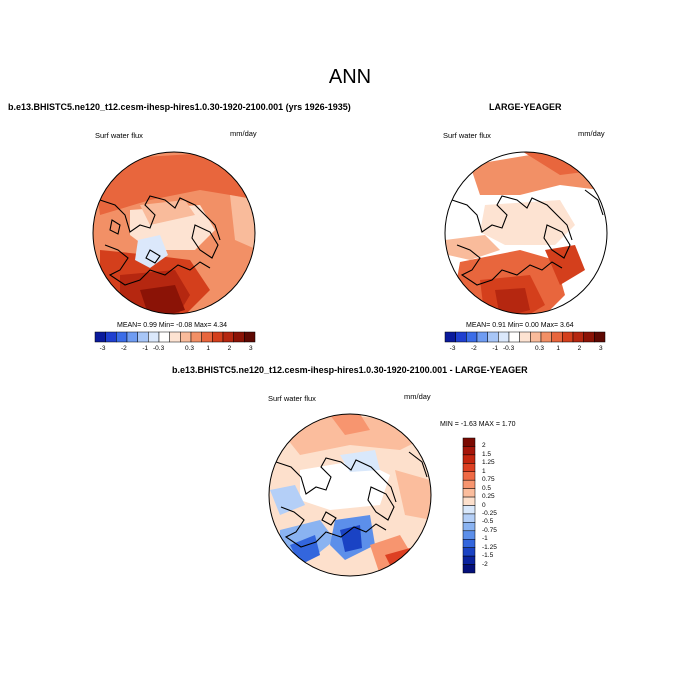 This screenshot has height=700, width=700. What do you see at coordinates (488, 497) in the screenshot?
I see `colorbar-tick-label: 0.25` at bounding box center [488, 497].